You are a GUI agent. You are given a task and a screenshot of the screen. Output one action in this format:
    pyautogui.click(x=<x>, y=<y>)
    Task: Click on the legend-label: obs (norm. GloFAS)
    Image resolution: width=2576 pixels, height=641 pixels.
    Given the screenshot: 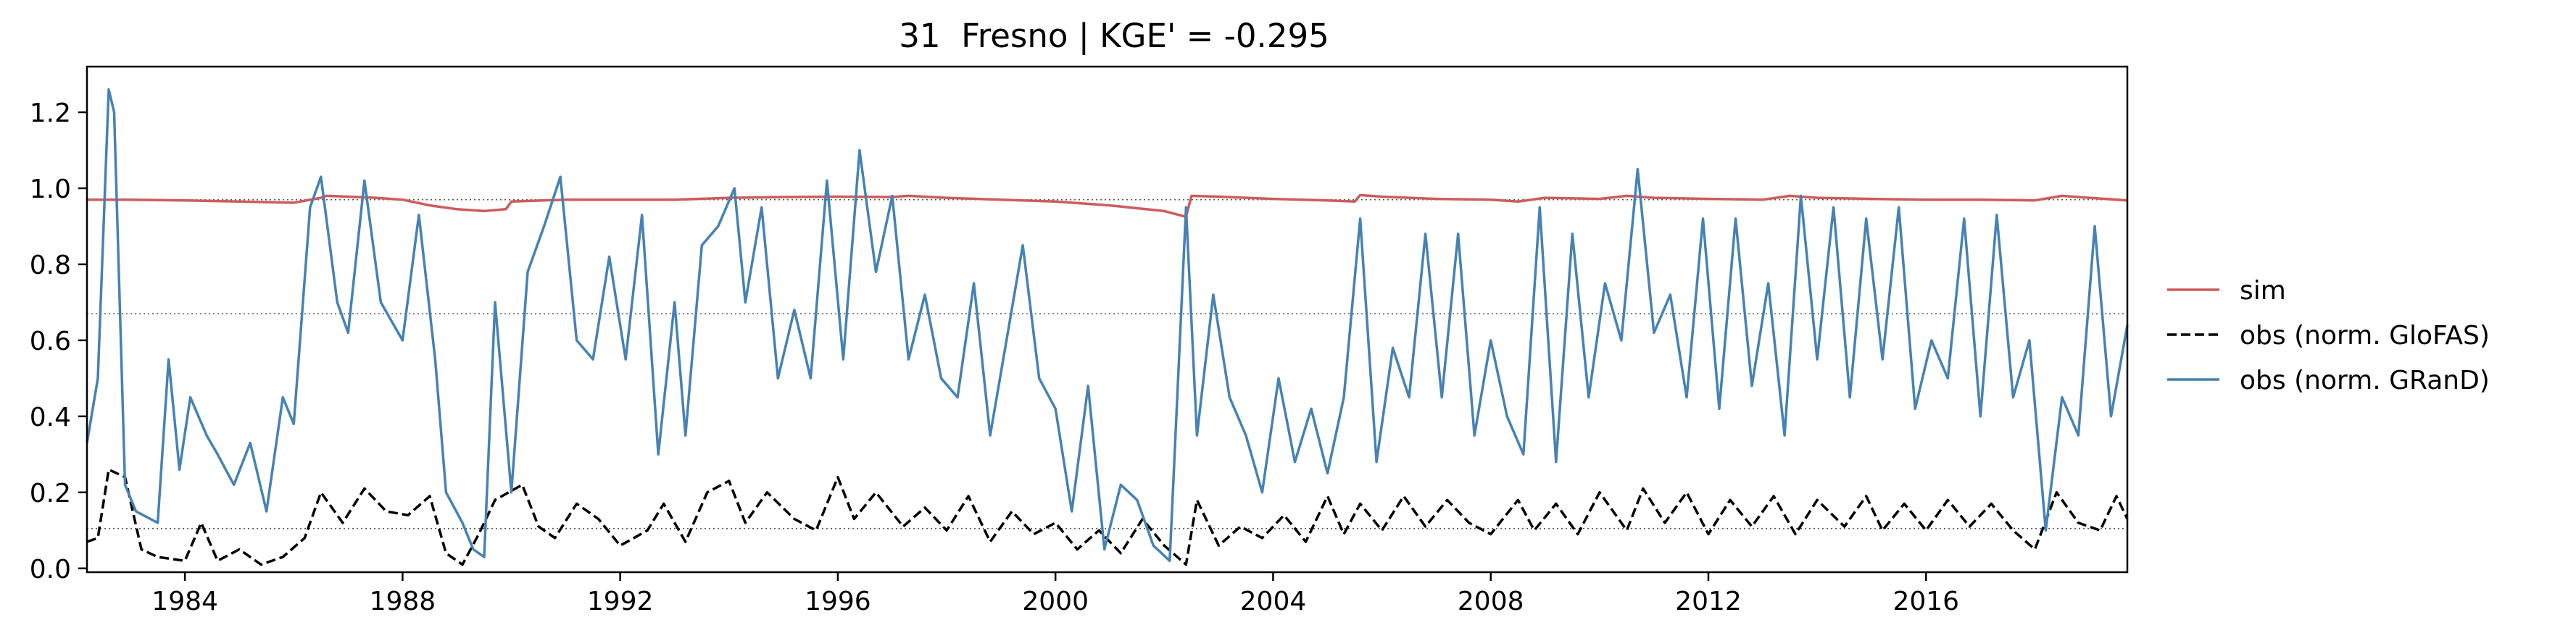 What is the action you would take?
    pyautogui.click(x=2365, y=336)
    